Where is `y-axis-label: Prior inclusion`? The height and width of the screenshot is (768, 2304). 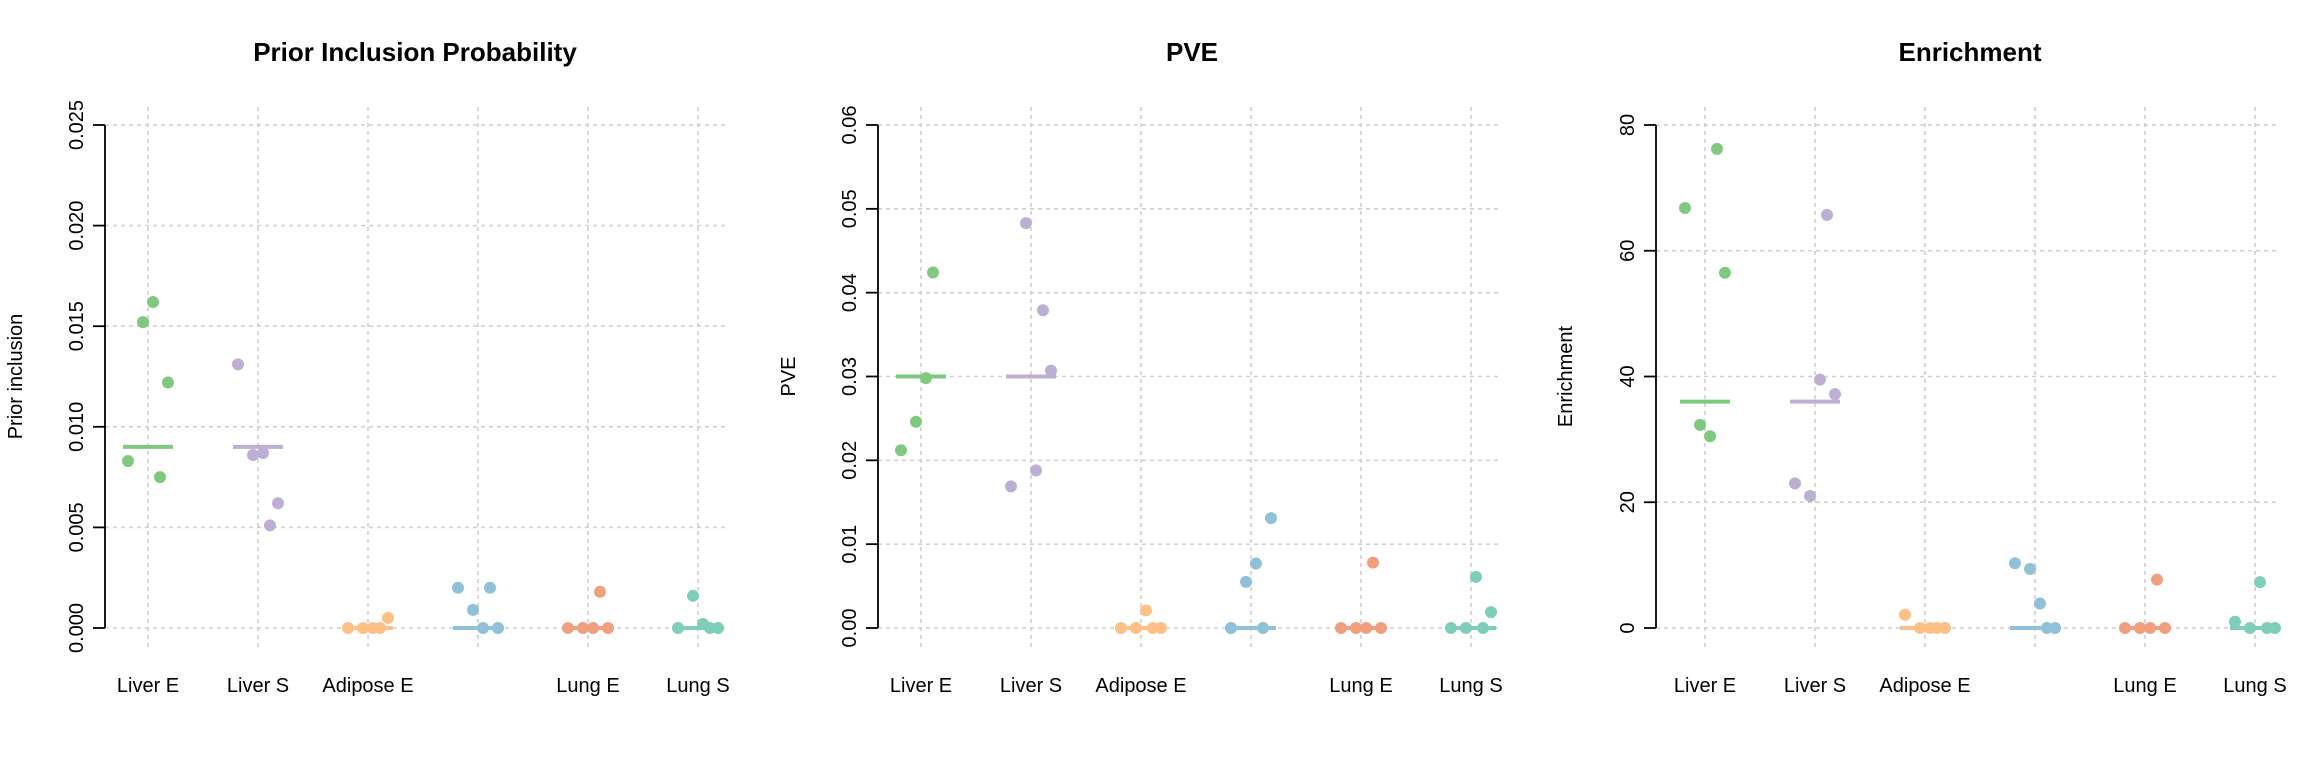 y-axis-label: Prior inclusion is located at coordinates (16, 377).